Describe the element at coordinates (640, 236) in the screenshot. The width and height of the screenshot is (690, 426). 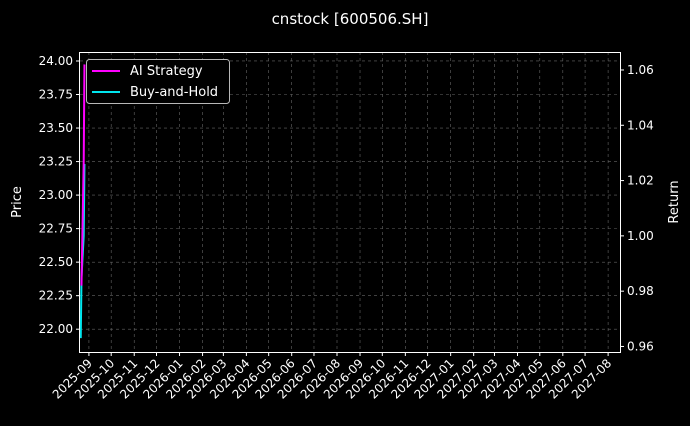
I see `y2-tick-label: 1.00` at that location.